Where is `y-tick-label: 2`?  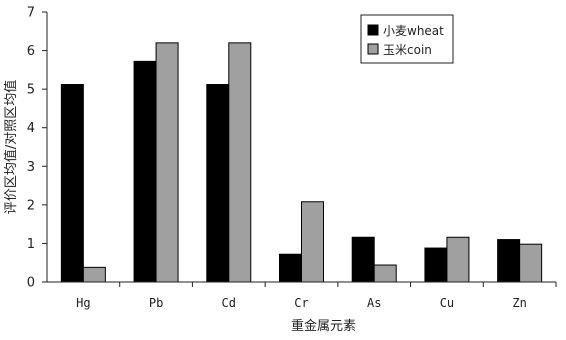
y-tick-label: 2 is located at coordinates (31, 205).